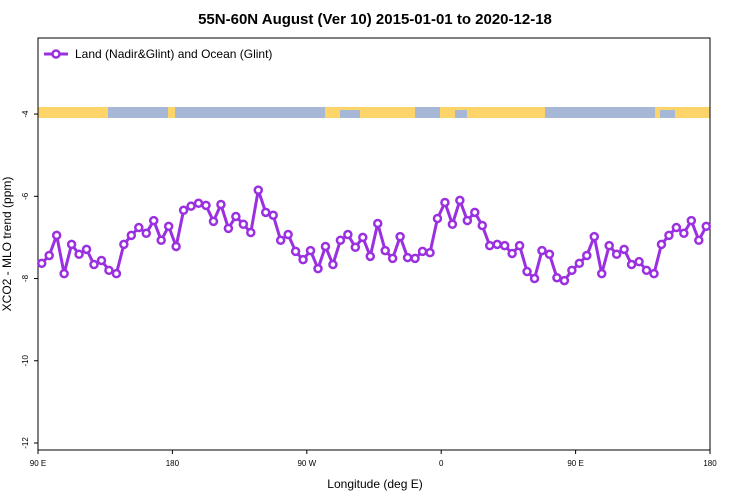 The width and height of the screenshot is (750, 500). Describe the element at coordinates (25, 443) in the screenshot. I see `y-tick-label: -12` at that location.